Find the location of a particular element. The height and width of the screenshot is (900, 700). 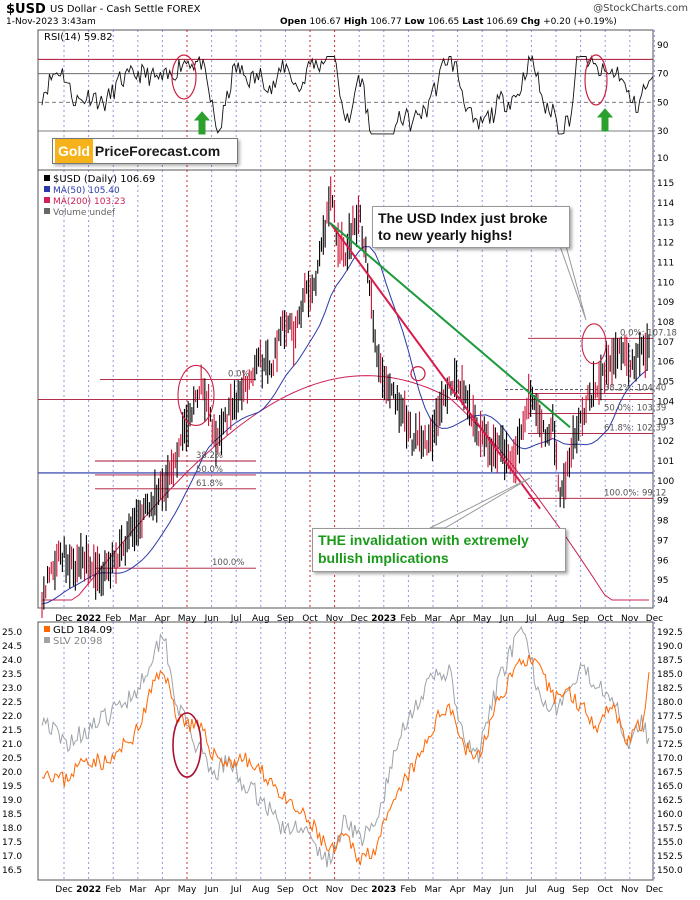

metals-y-tick-right: 150.0 is located at coordinates (670, 871).